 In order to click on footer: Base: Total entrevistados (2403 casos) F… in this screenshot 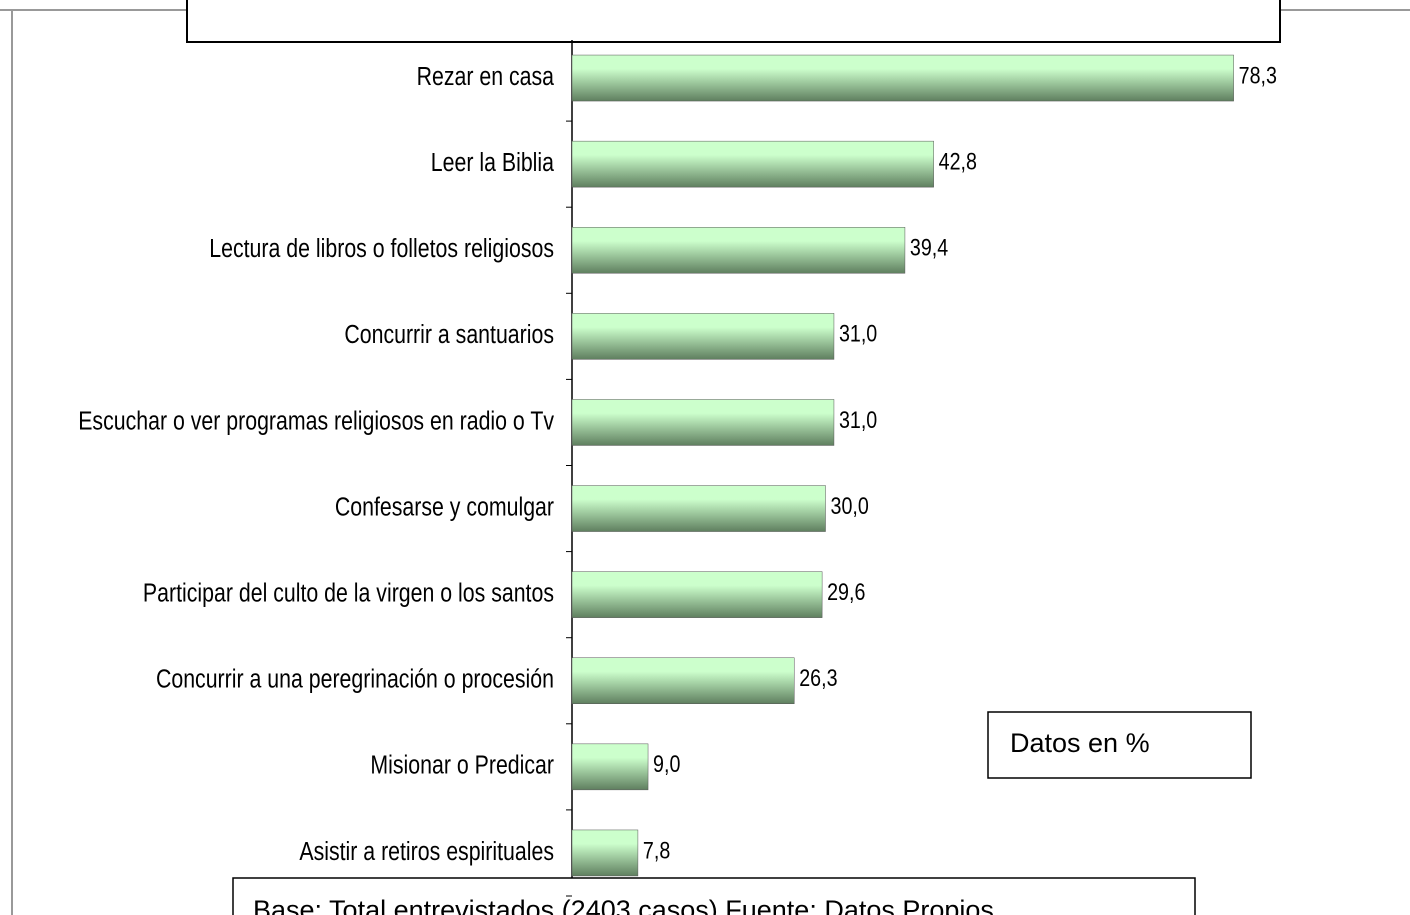, I will do `click(623, 905)`.